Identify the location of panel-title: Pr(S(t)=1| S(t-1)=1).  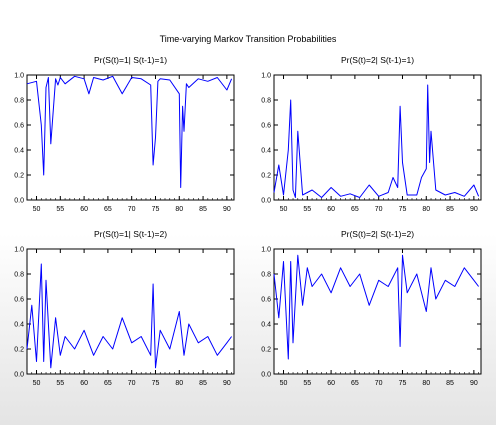
(130, 60).